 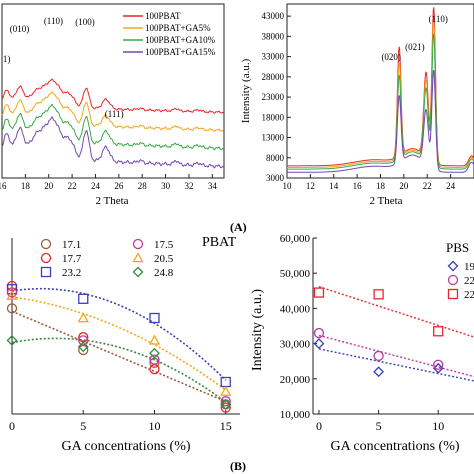 I want to click on y-axis-label: Intensity (a.u.), so click(x=257, y=330).